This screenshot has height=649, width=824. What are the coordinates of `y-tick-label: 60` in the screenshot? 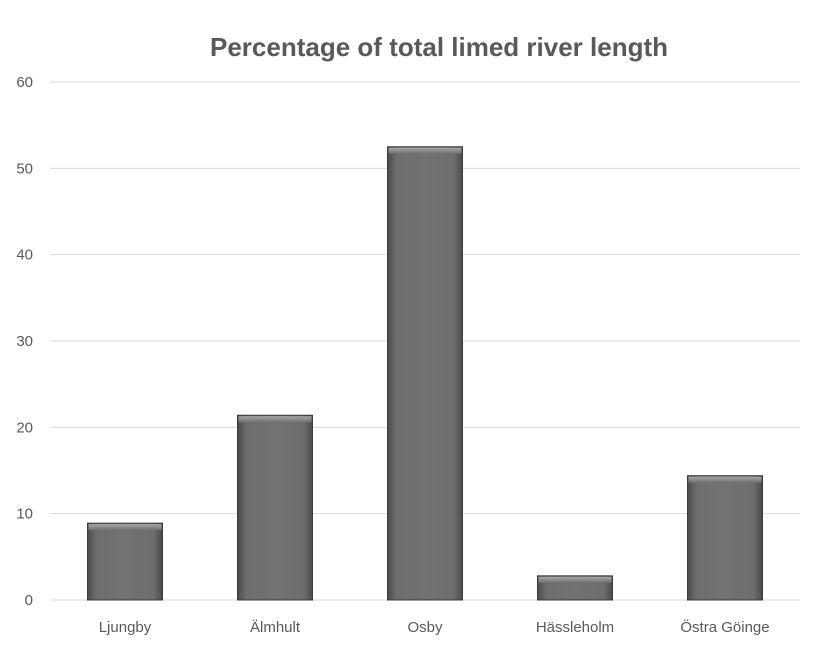 It's located at (24, 82).